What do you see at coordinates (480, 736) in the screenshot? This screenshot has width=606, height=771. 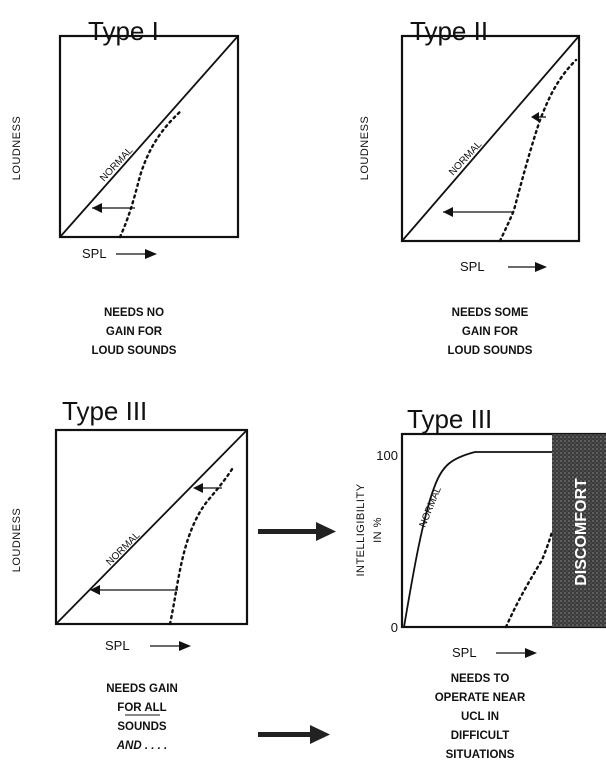 I see `svg-text: DIFFICULT` at bounding box center [480, 736].